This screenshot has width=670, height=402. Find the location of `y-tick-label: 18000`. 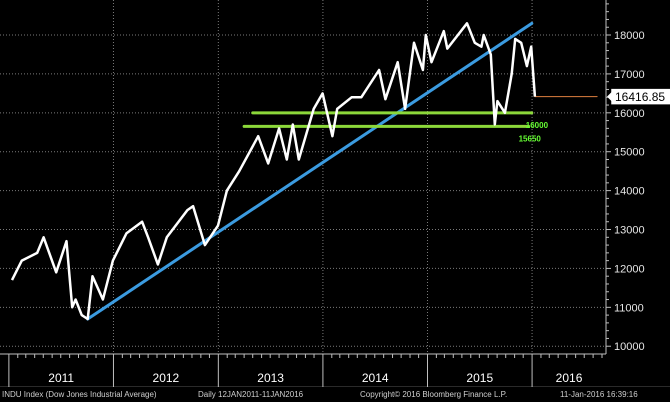

y-tick-label: 18000 is located at coordinates (629, 36).